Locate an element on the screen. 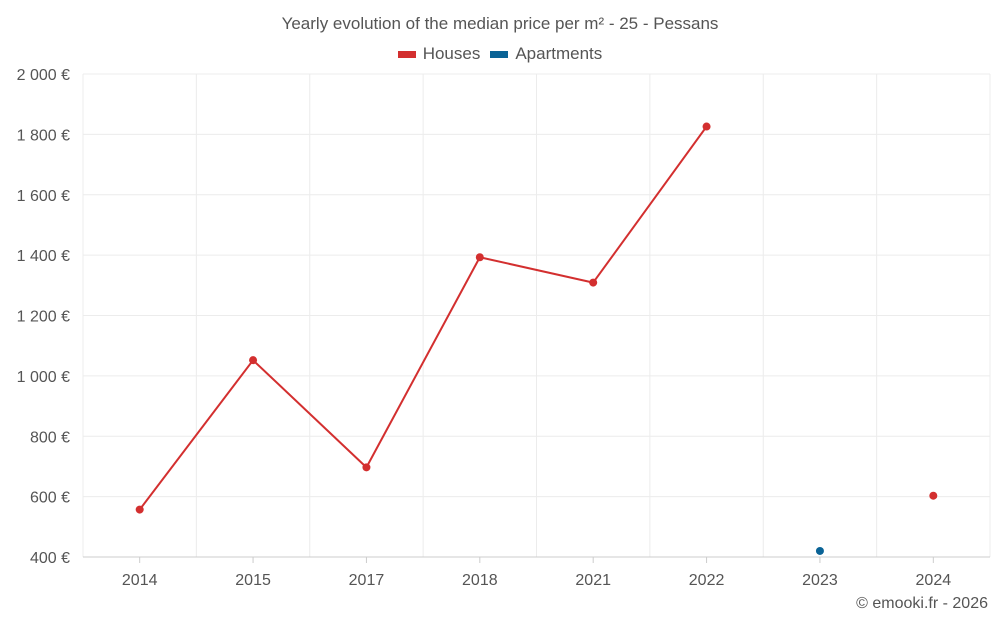 The height and width of the screenshot is (625, 1000). y-tick-label: 1 800 € is located at coordinates (43, 135).